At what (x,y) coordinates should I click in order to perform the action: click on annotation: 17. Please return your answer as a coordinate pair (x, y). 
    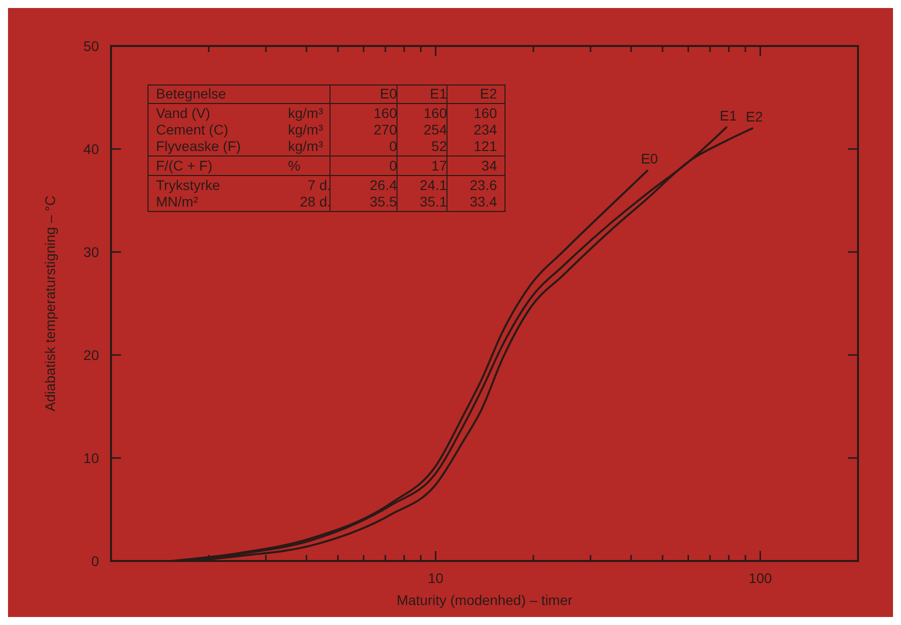
    Looking at the image, I should click on (439, 165).